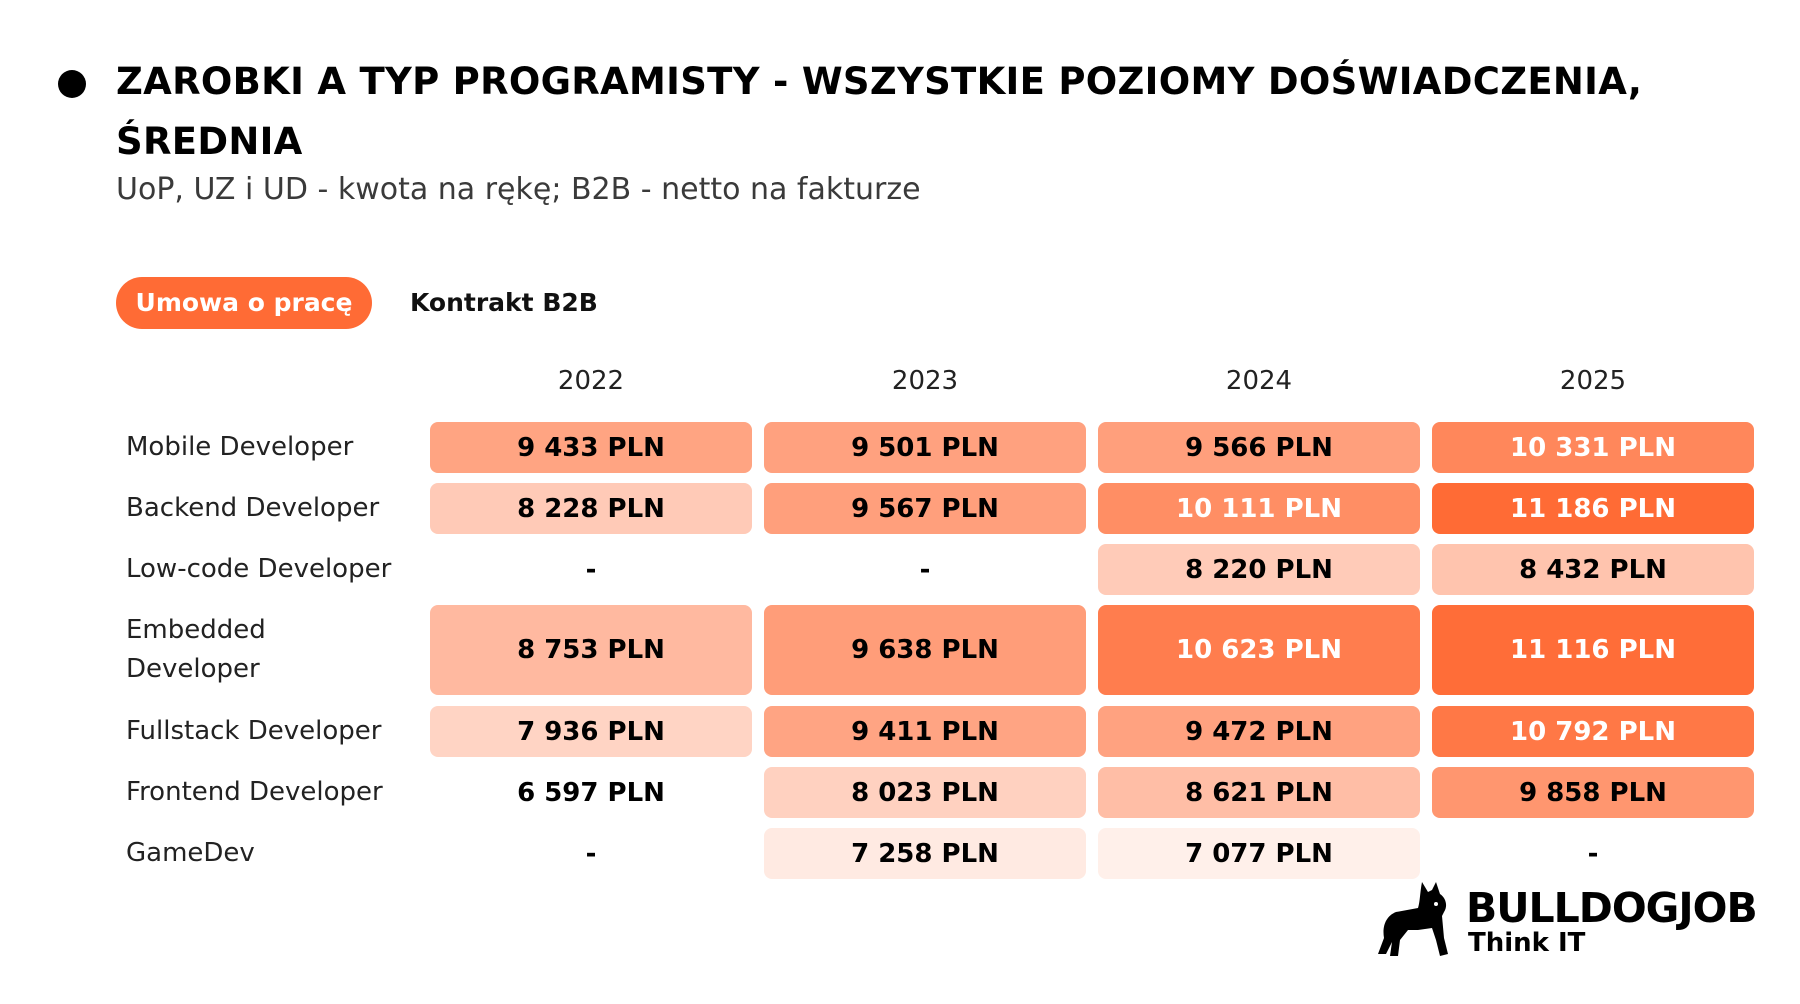 This screenshot has height=1004, width=1800. Describe the element at coordinates (1593, 792) in the screenshot. I see `heatmap-cell: 9 858 PLN` at that location.